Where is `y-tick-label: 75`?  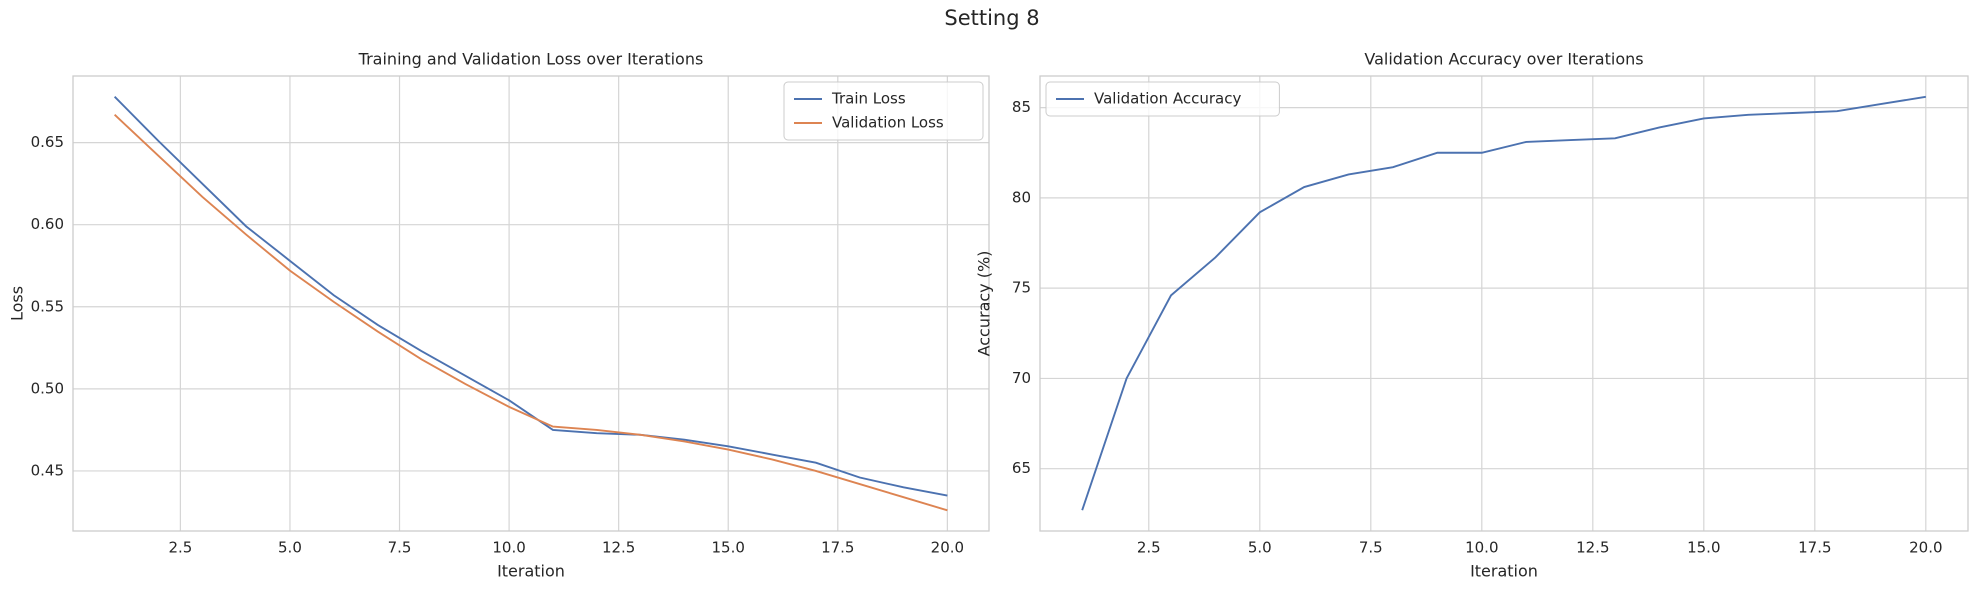 y-tick-label: 75 is located at coordinates (1021, 288).